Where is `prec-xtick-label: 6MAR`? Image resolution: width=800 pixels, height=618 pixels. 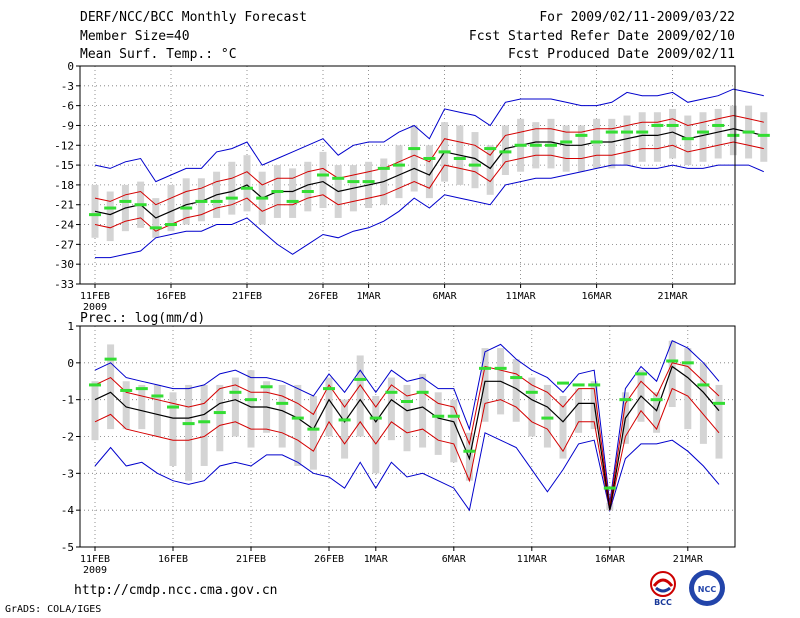
prec-xtick-label: 6MAR is located at coordinates (454, 559).